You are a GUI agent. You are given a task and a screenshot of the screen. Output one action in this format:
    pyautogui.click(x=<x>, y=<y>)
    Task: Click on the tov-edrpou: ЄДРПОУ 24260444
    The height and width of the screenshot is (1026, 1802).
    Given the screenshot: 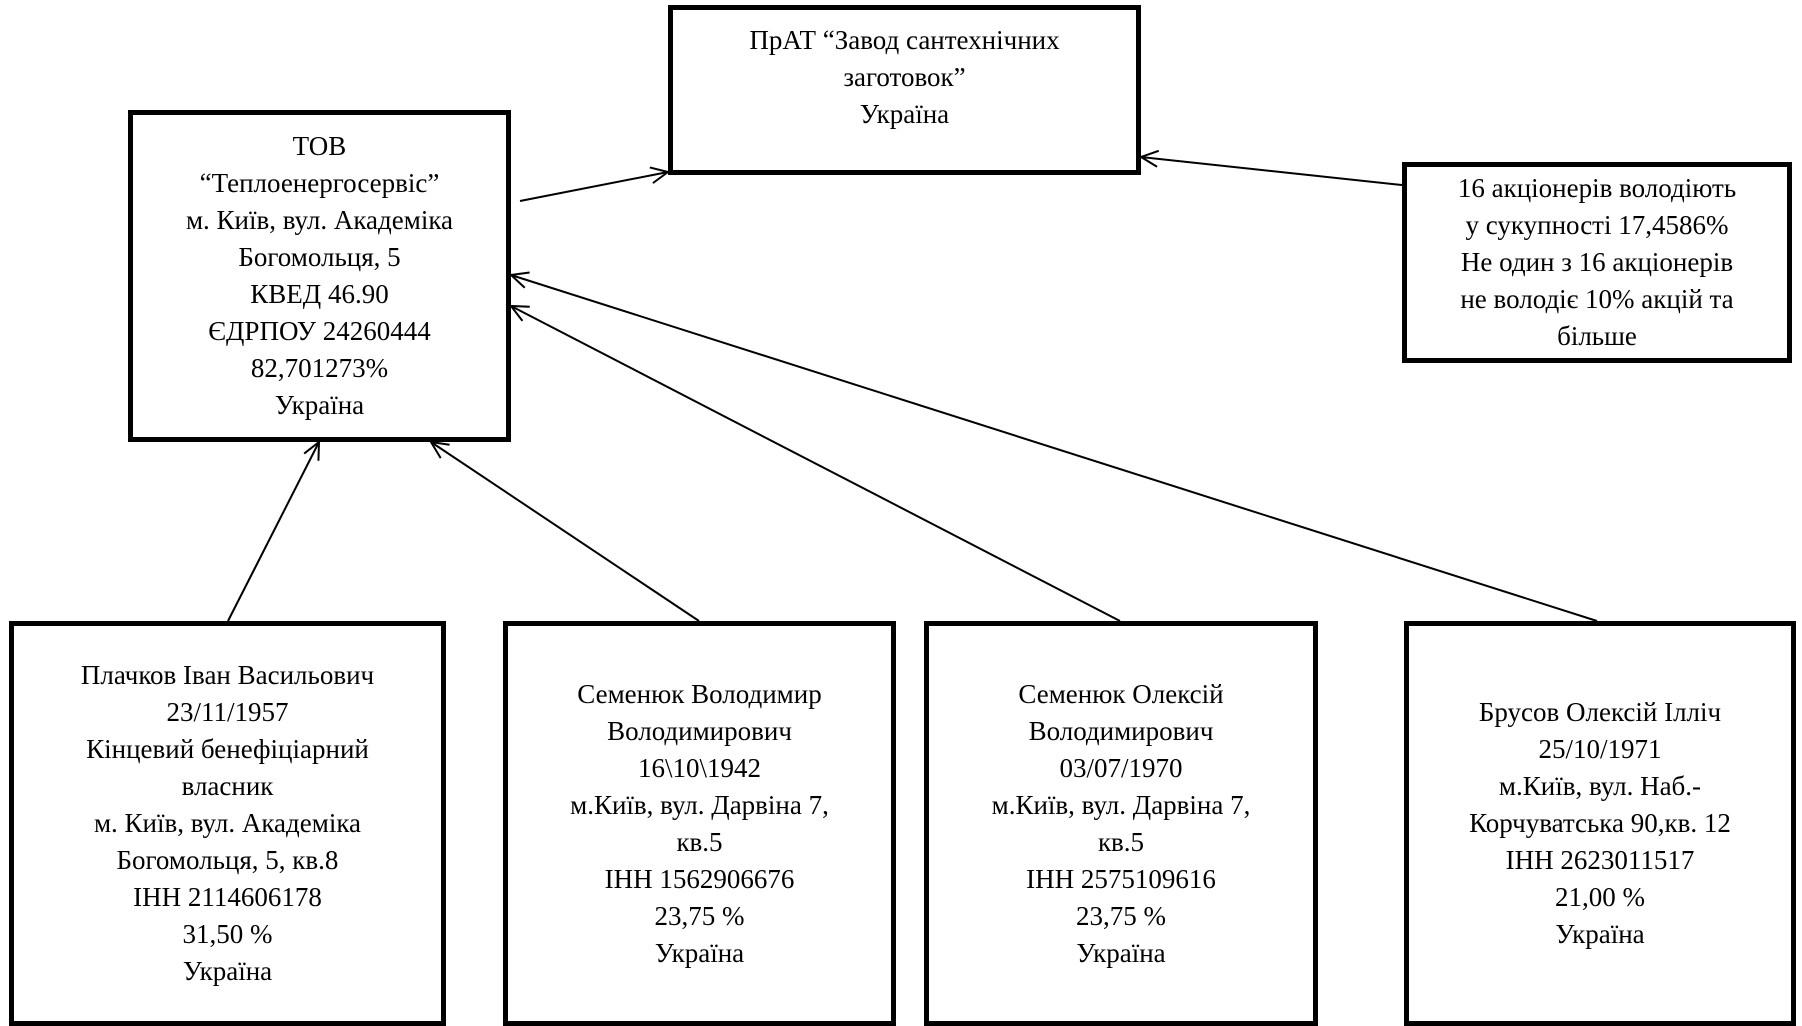 What is the action you would take?
    pyautogui.click(x=319, y=331)
    